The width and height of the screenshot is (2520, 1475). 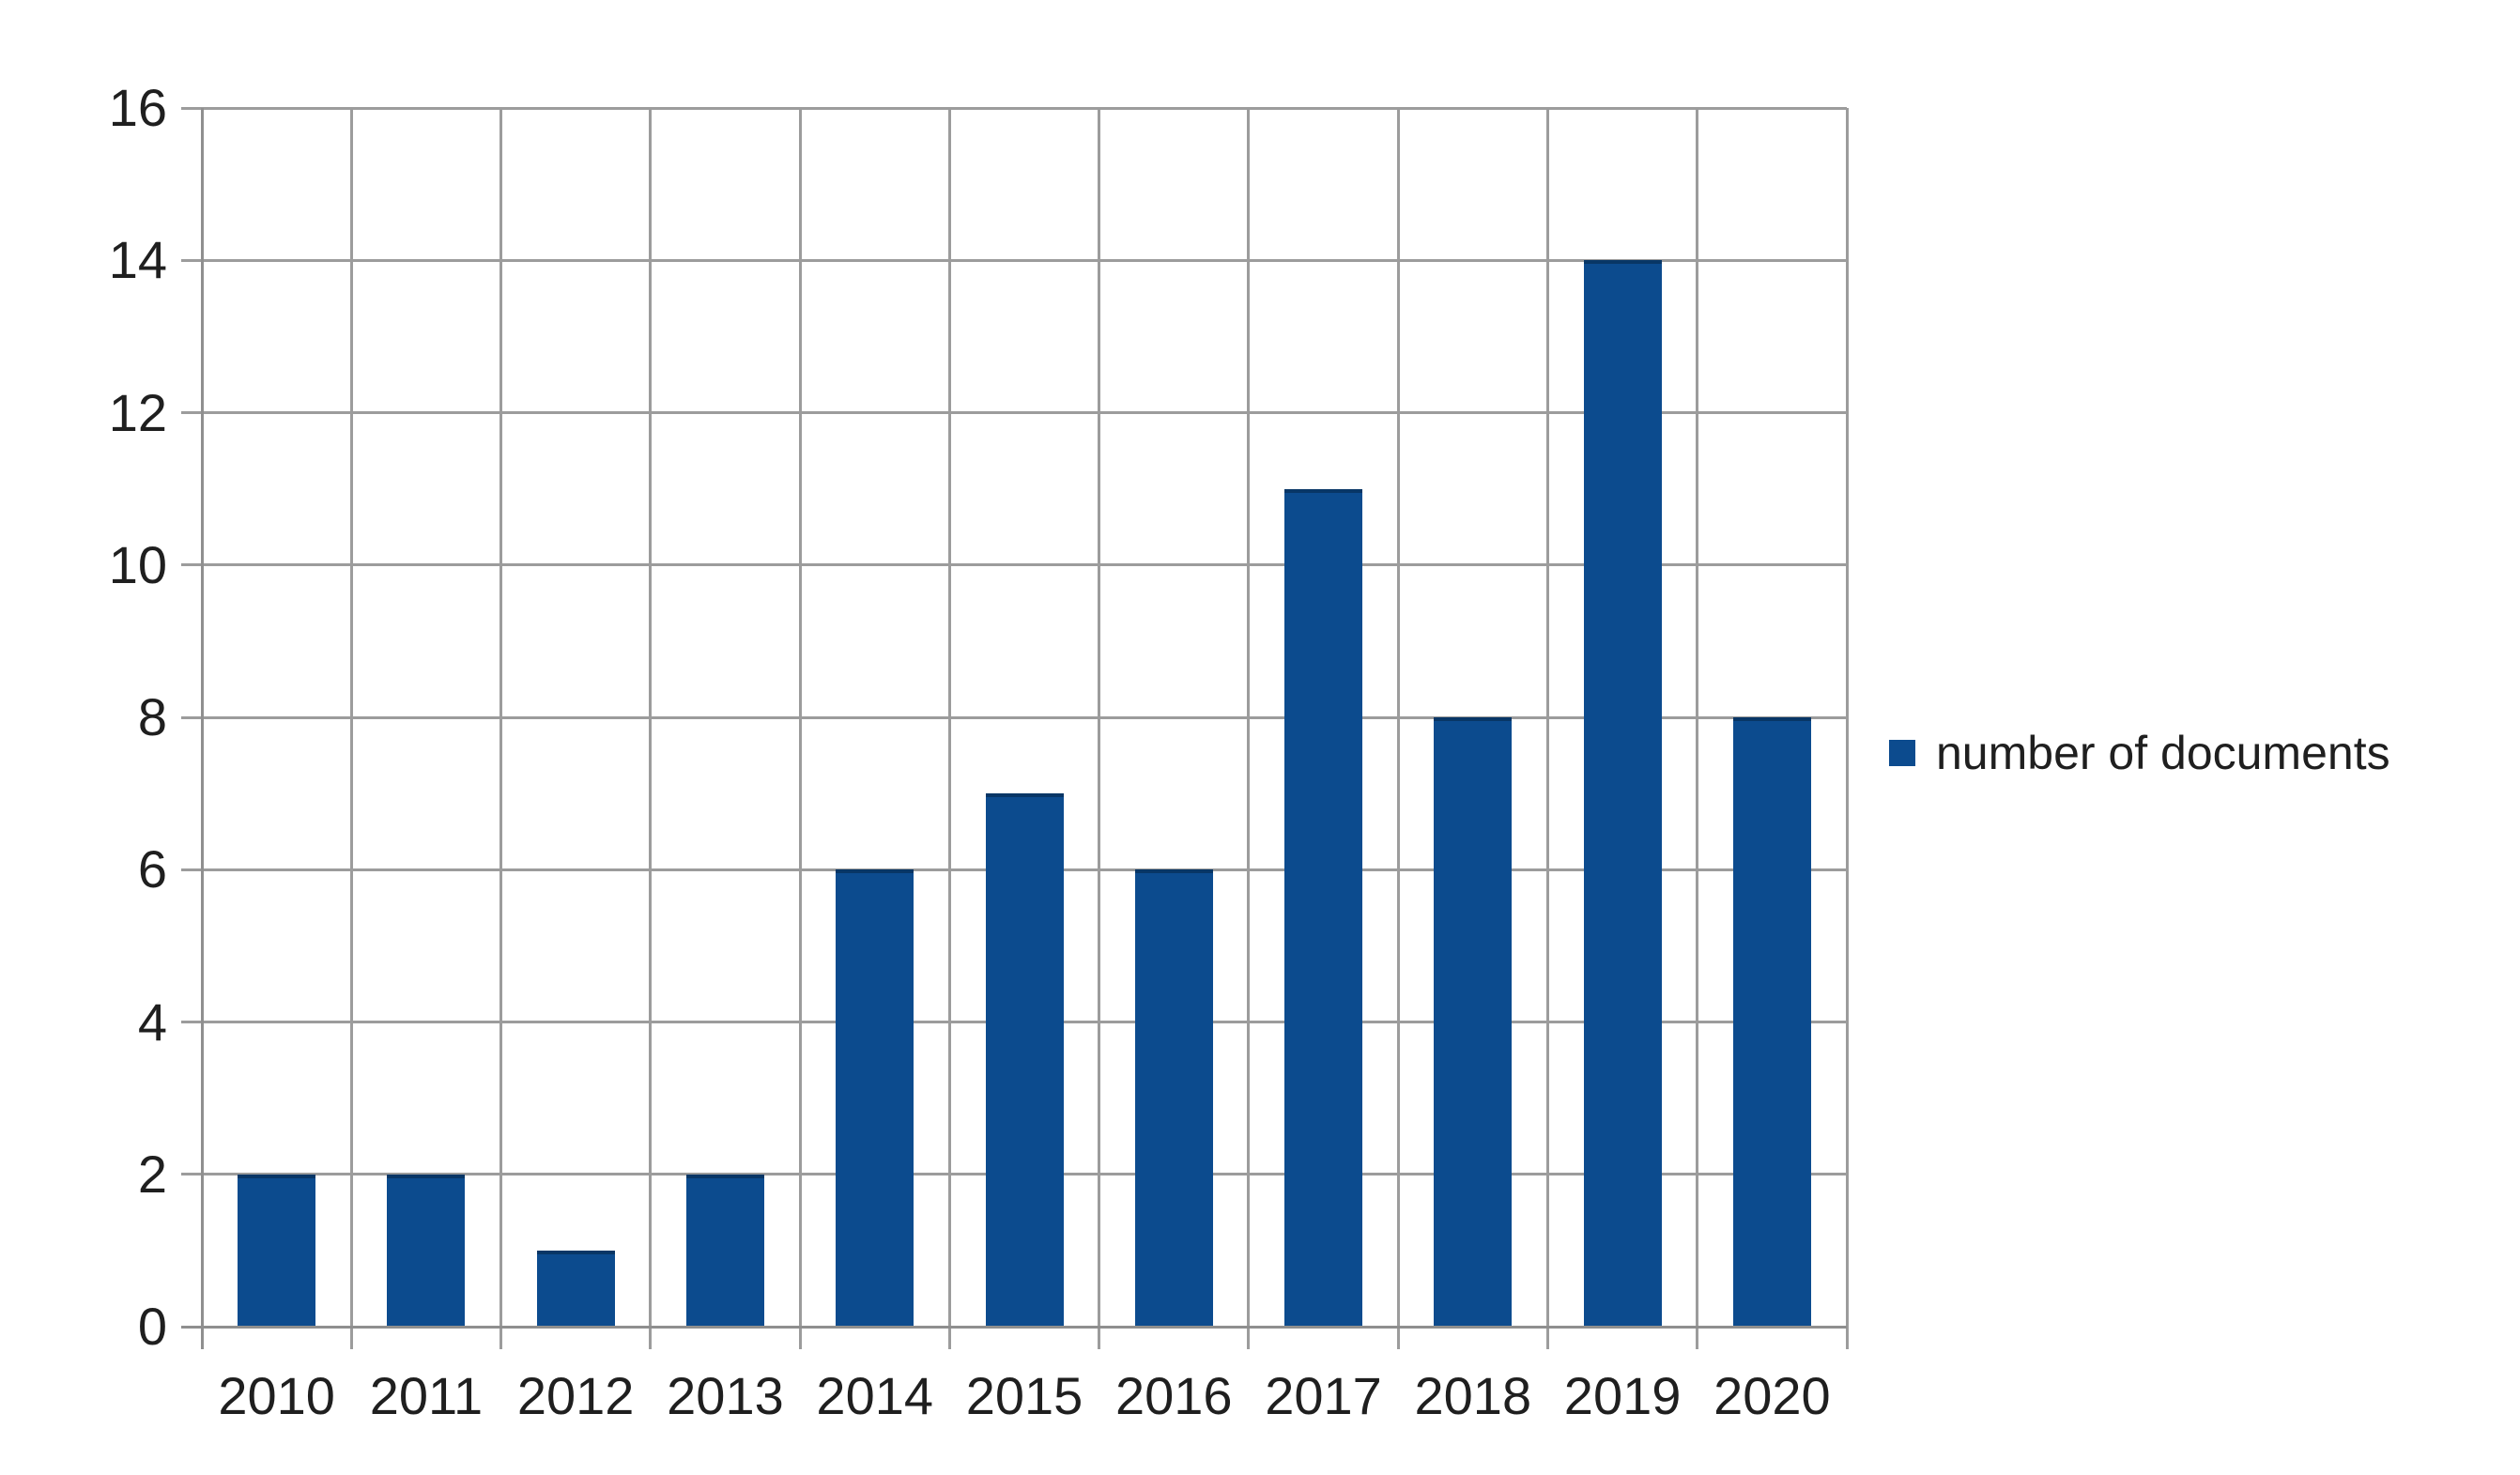 I want to click on x-axis-tick-label: 2014, so click(x=874, y=1396).